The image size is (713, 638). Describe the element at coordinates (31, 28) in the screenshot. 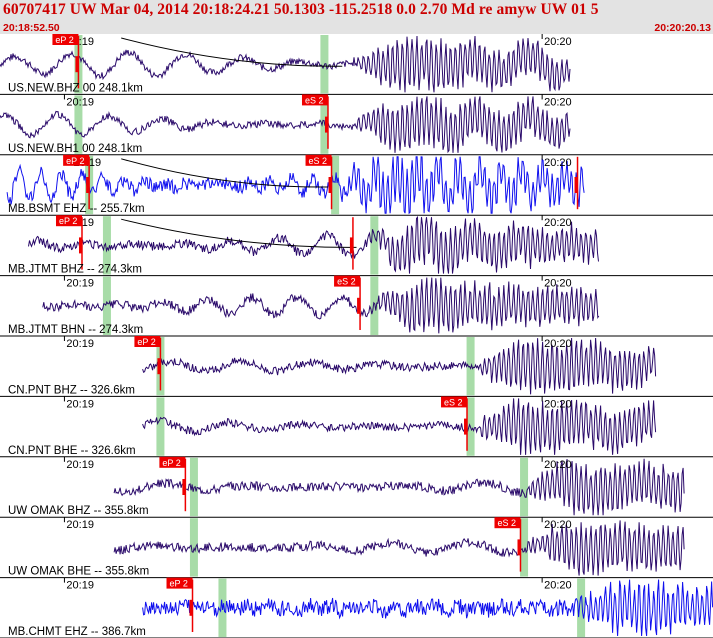

I see `window-start-time: 20:18:52.50` at that location.